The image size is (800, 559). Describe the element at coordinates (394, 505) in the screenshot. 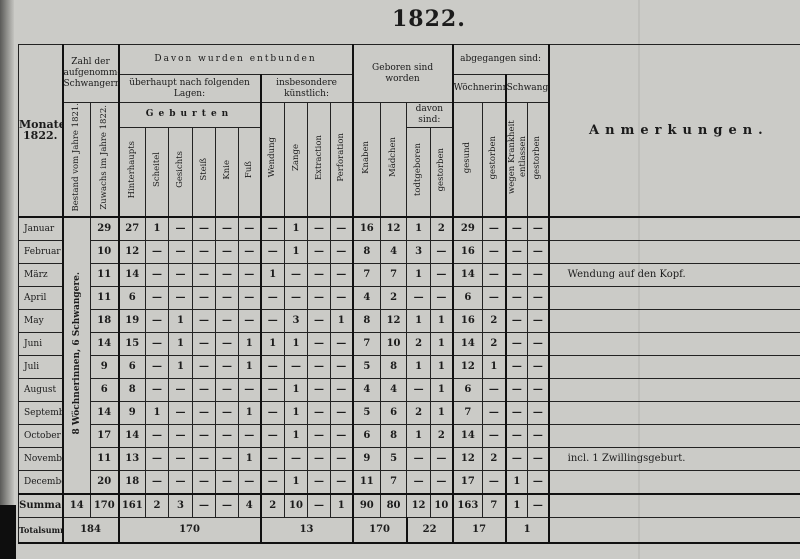

I see `summa-cell: 80` at that location.